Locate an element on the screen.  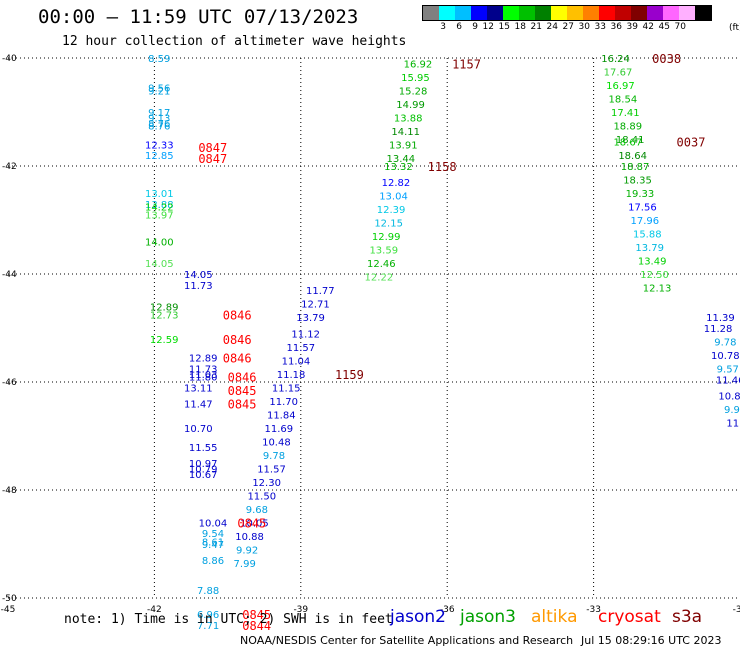
data-point-jason3: 16.24 is located at coordinates (615, 59).